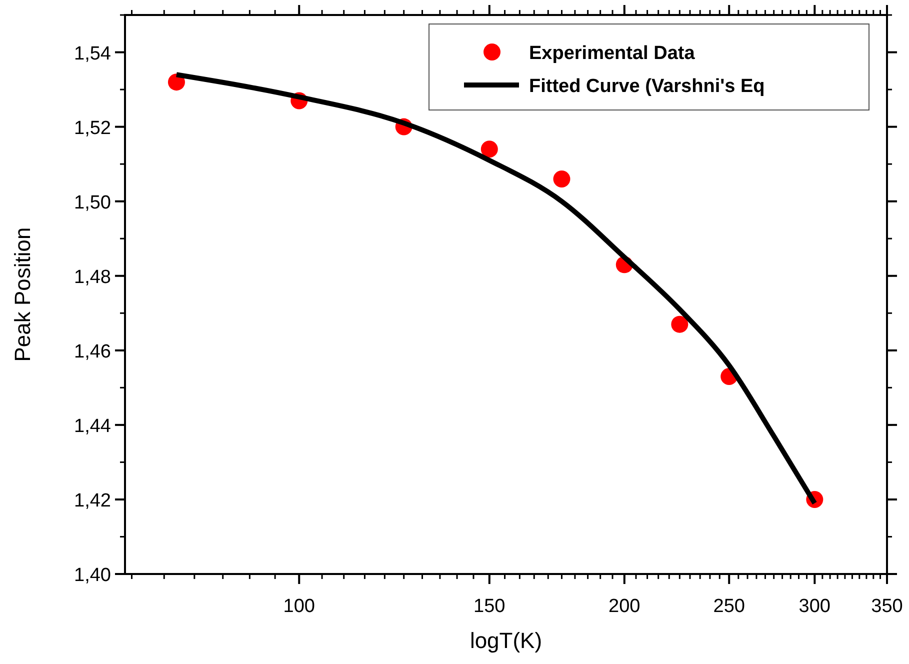 The width and height of the screenshot is (909, 664). Describe the element at coordinates (624, 606) in the screenshot. I see `x-tick-label: 200` at that location.